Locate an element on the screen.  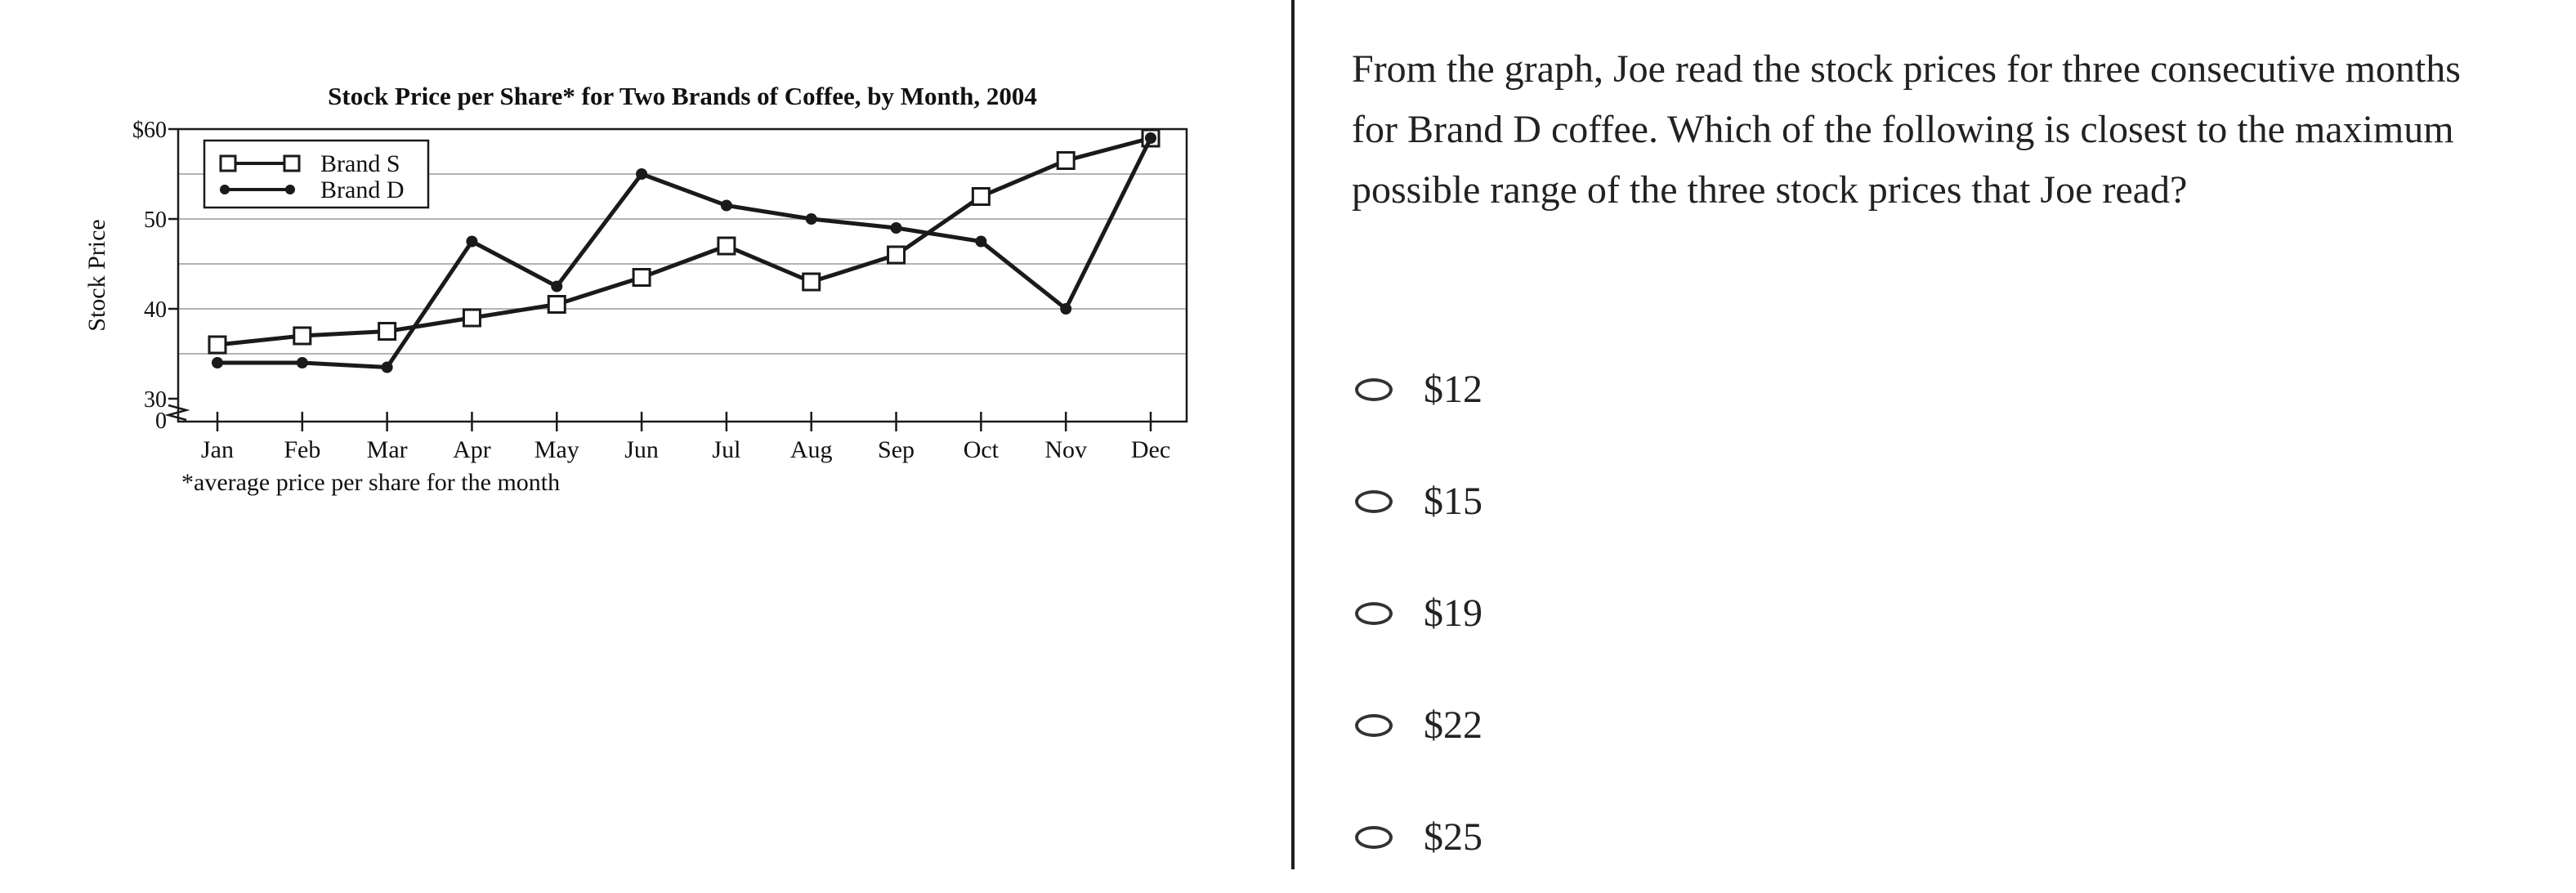
x-tick-label: Feb is located at coordinates (302, 449).